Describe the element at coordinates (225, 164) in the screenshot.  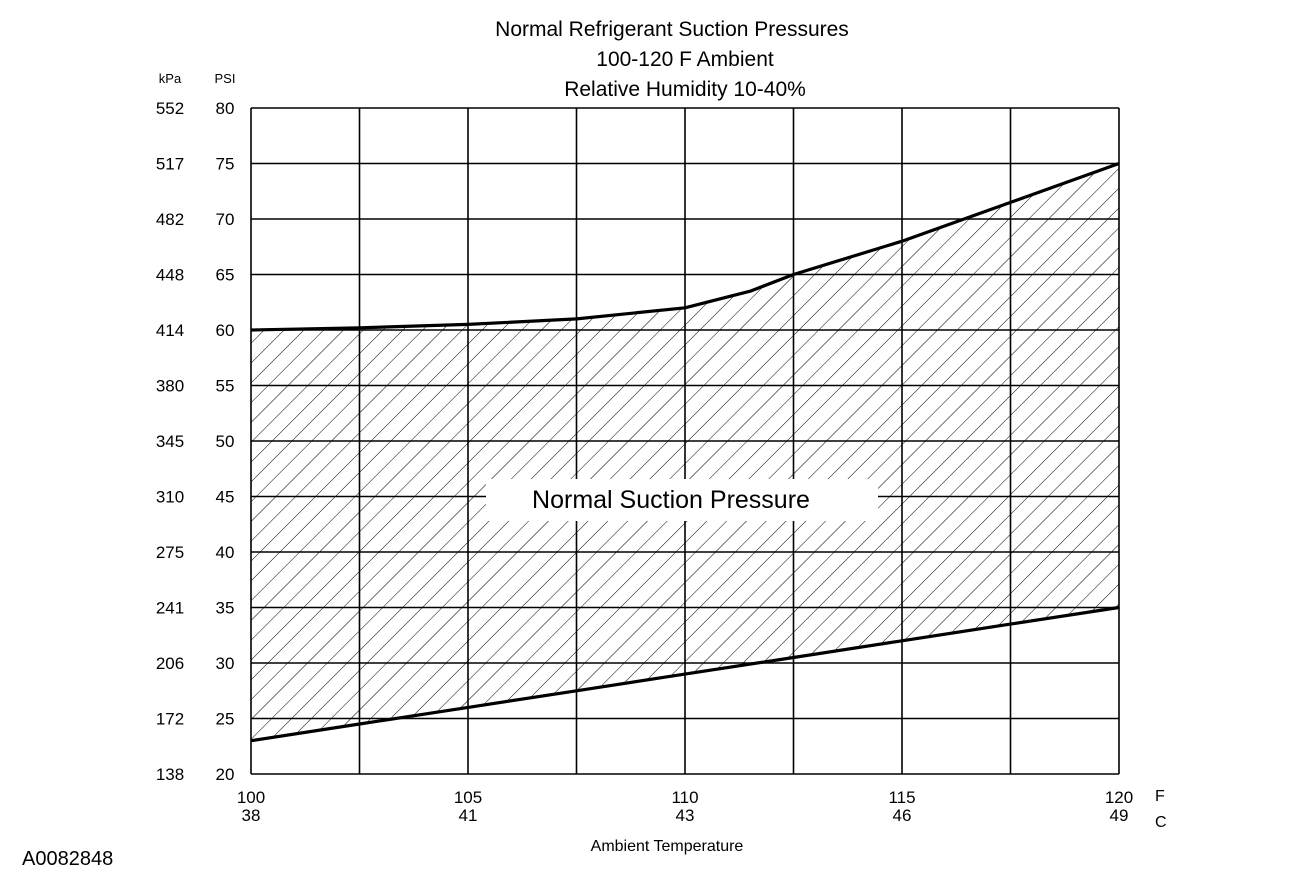
I see `y-tick-label-psi: 75` at that location.